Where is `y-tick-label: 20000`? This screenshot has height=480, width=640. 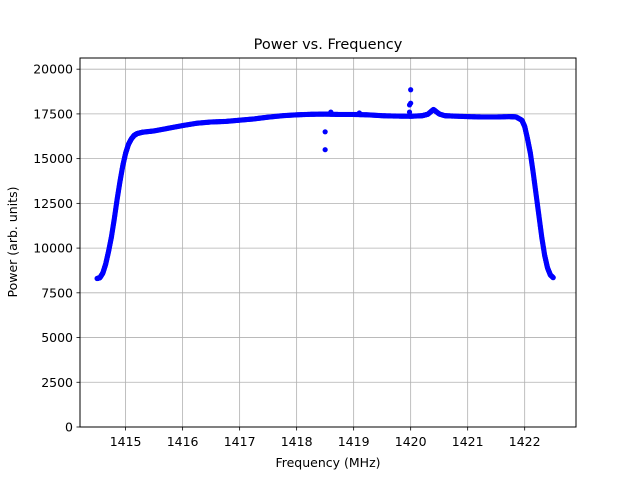 y-tick-label: 20000 is located at coordinates (53, 69).